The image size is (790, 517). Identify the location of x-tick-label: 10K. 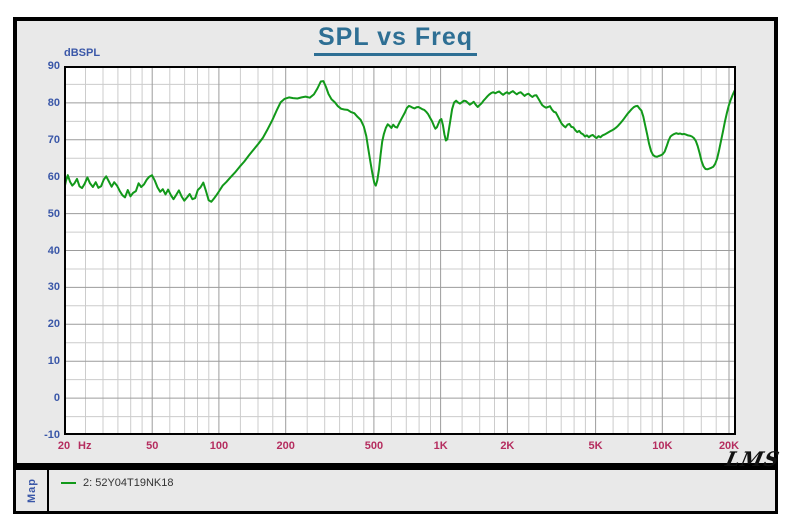
(662, 446).